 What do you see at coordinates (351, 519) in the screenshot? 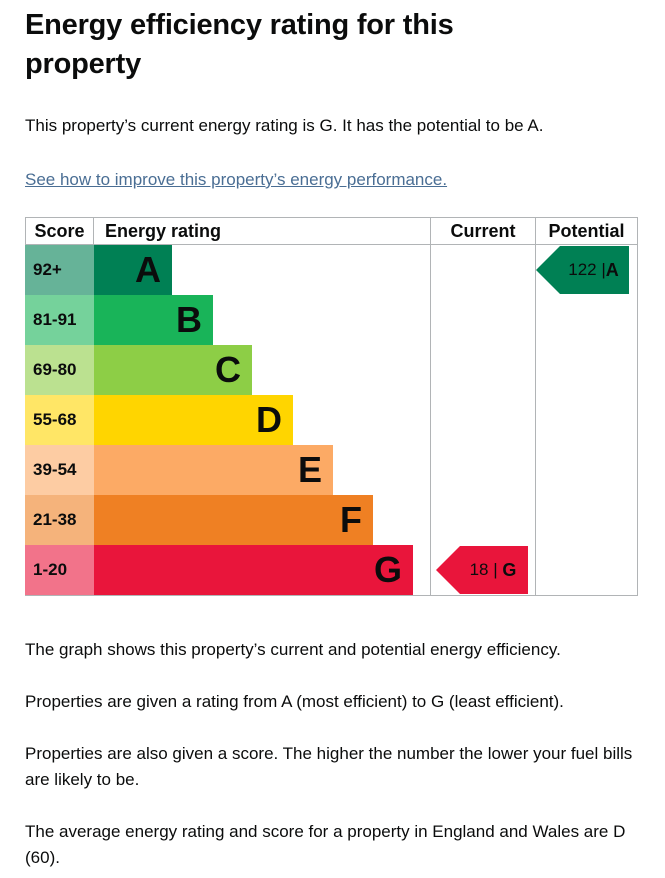
I see `rating-letter: F` at bounding box center [351, 519].